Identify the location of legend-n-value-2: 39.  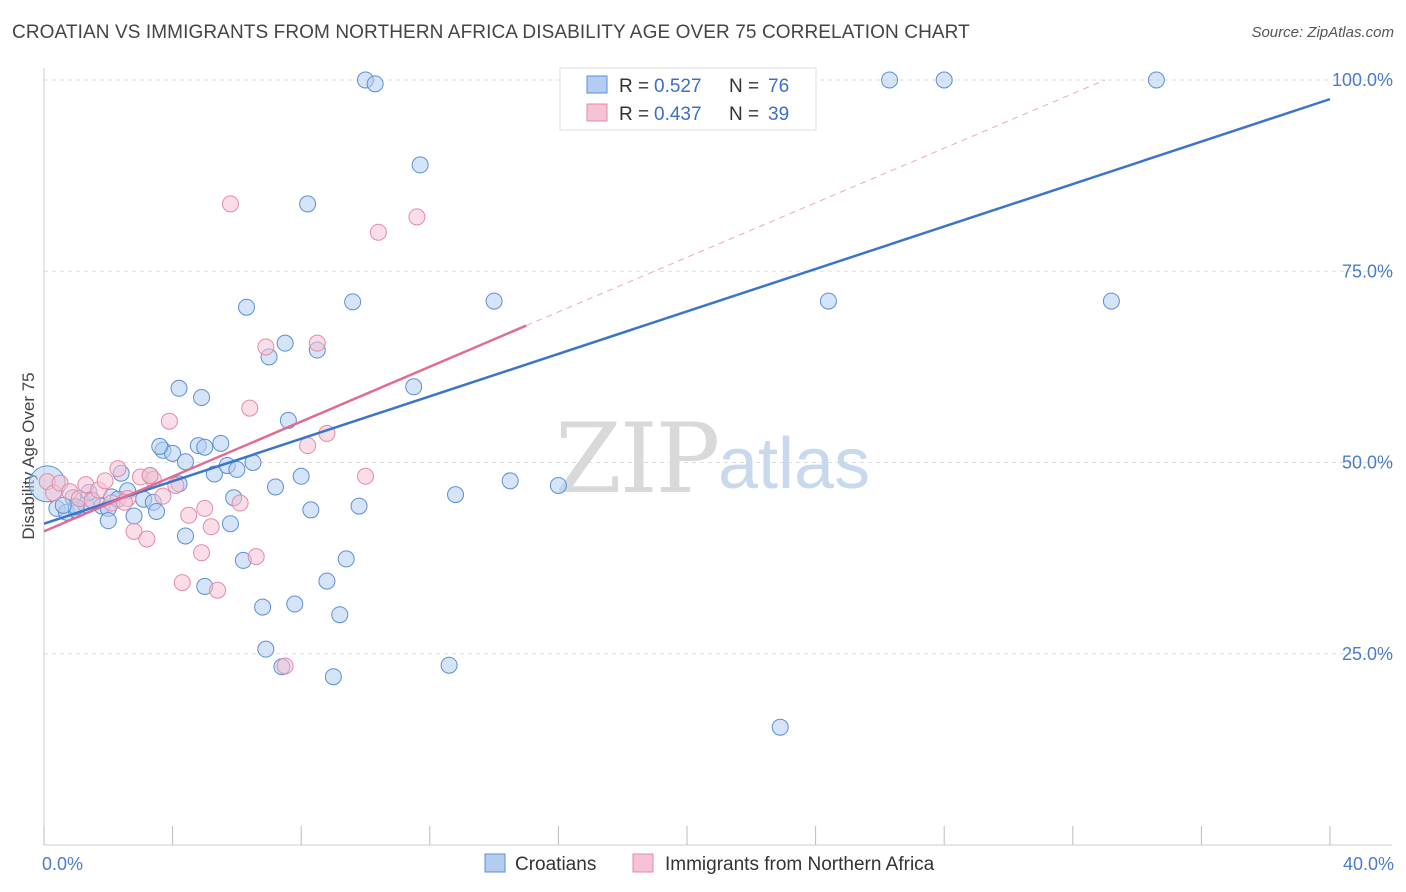
(778, 114).